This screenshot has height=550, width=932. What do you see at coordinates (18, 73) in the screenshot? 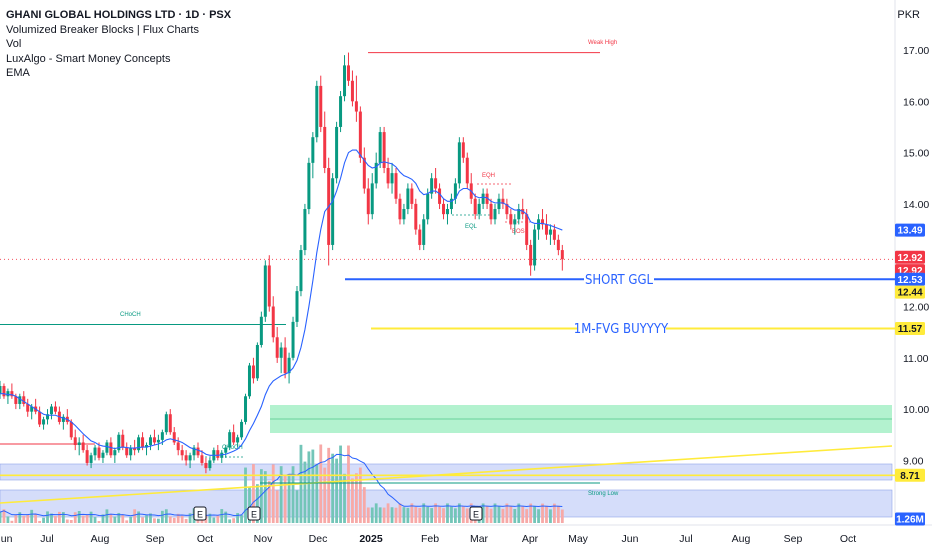
I see `indicator-ema: EMA` at bounding box center [18, 73].